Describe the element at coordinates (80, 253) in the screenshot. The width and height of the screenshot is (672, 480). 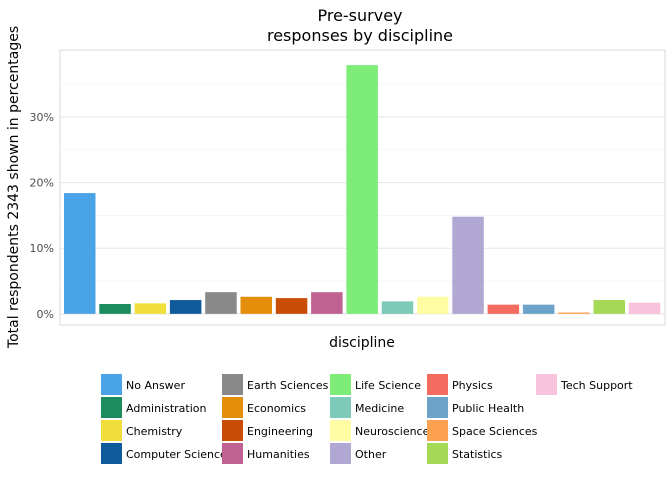
I see `bar-no-answer` at that location.